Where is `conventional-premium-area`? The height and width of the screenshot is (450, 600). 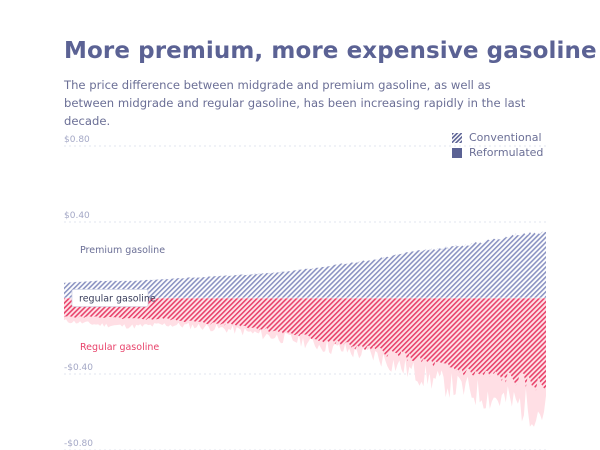 conventional-premium-area is located at coordinates (305, 264).